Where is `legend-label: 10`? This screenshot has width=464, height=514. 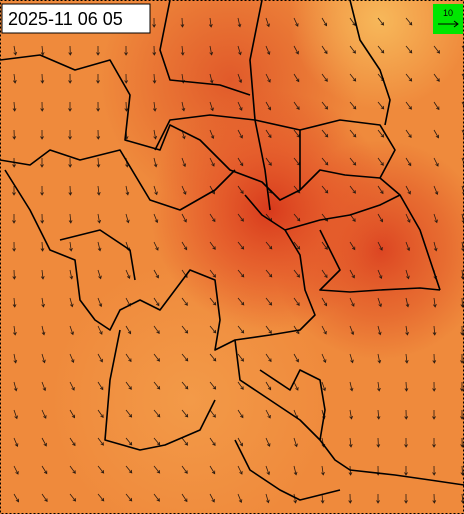
legend-label: 10 is located at coordinates (448, 13).